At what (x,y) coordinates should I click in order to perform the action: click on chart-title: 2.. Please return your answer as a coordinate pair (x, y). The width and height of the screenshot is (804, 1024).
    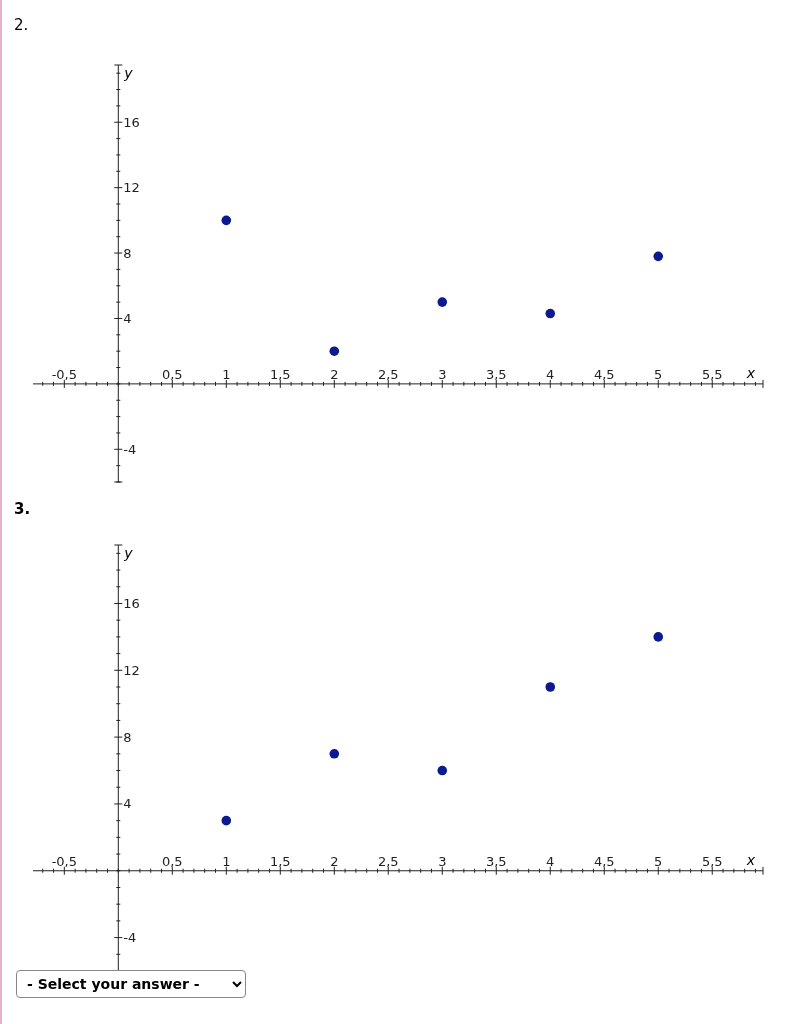
    Looking at the image, I should click on (21, 25).